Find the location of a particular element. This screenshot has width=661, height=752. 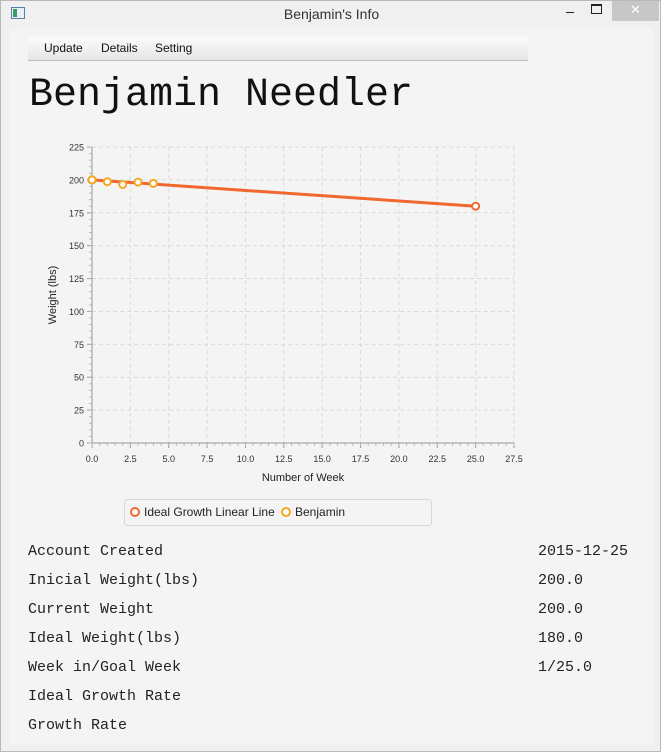

info-row-ideal-growth-rate: Ideal Growth Rate is located at coordinates (338, 698).